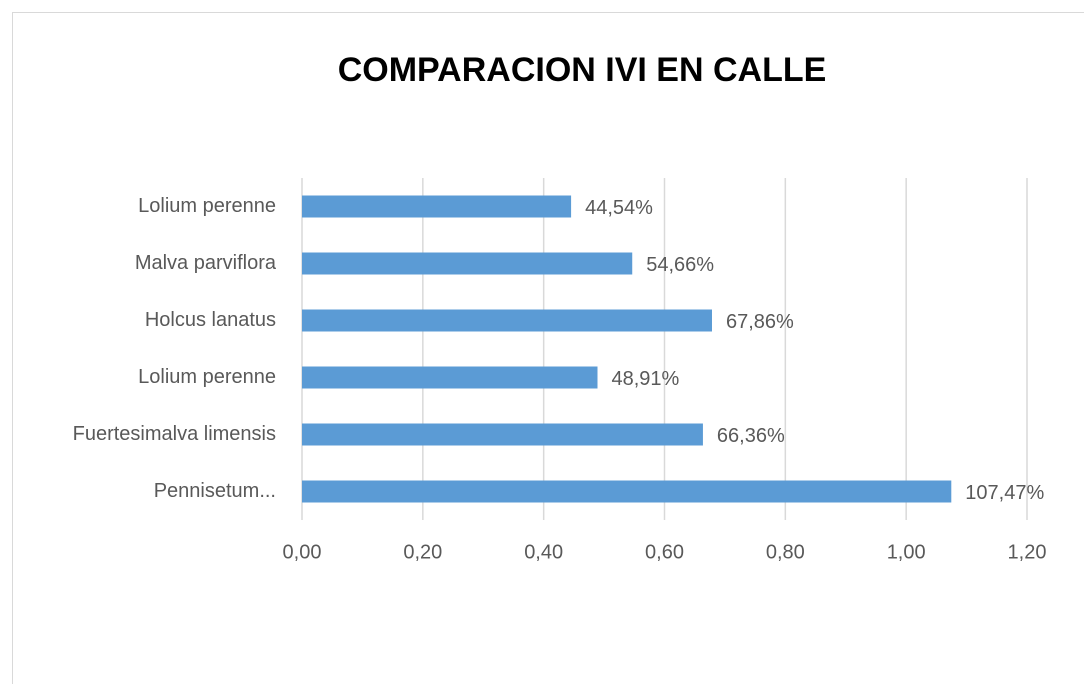 This screenshot has height=684, width=1084. I want to click on x-tick-label: 0,00, so click(302, 552).